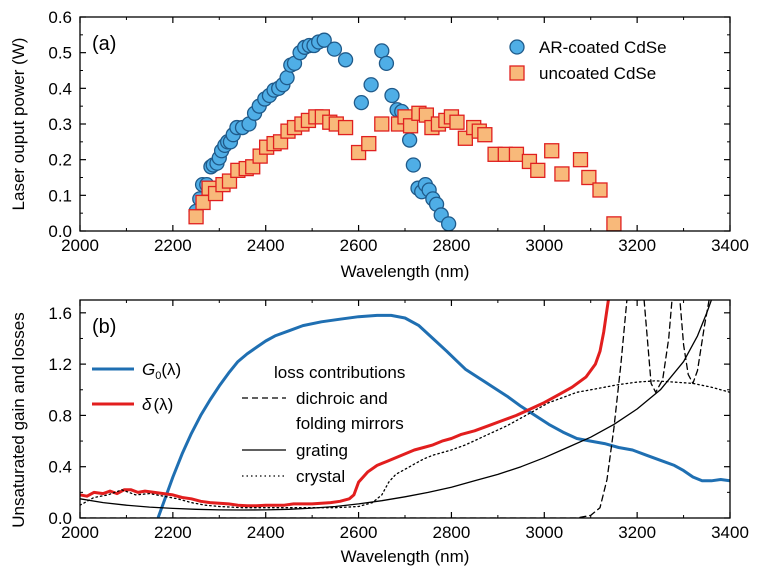 This screenshot has height=569, width=759. What do you see at coordinates (60, 124) in the screenshot?
I see `panel-a-y-tick-label: 0.3` at bounding box center [60, 124].